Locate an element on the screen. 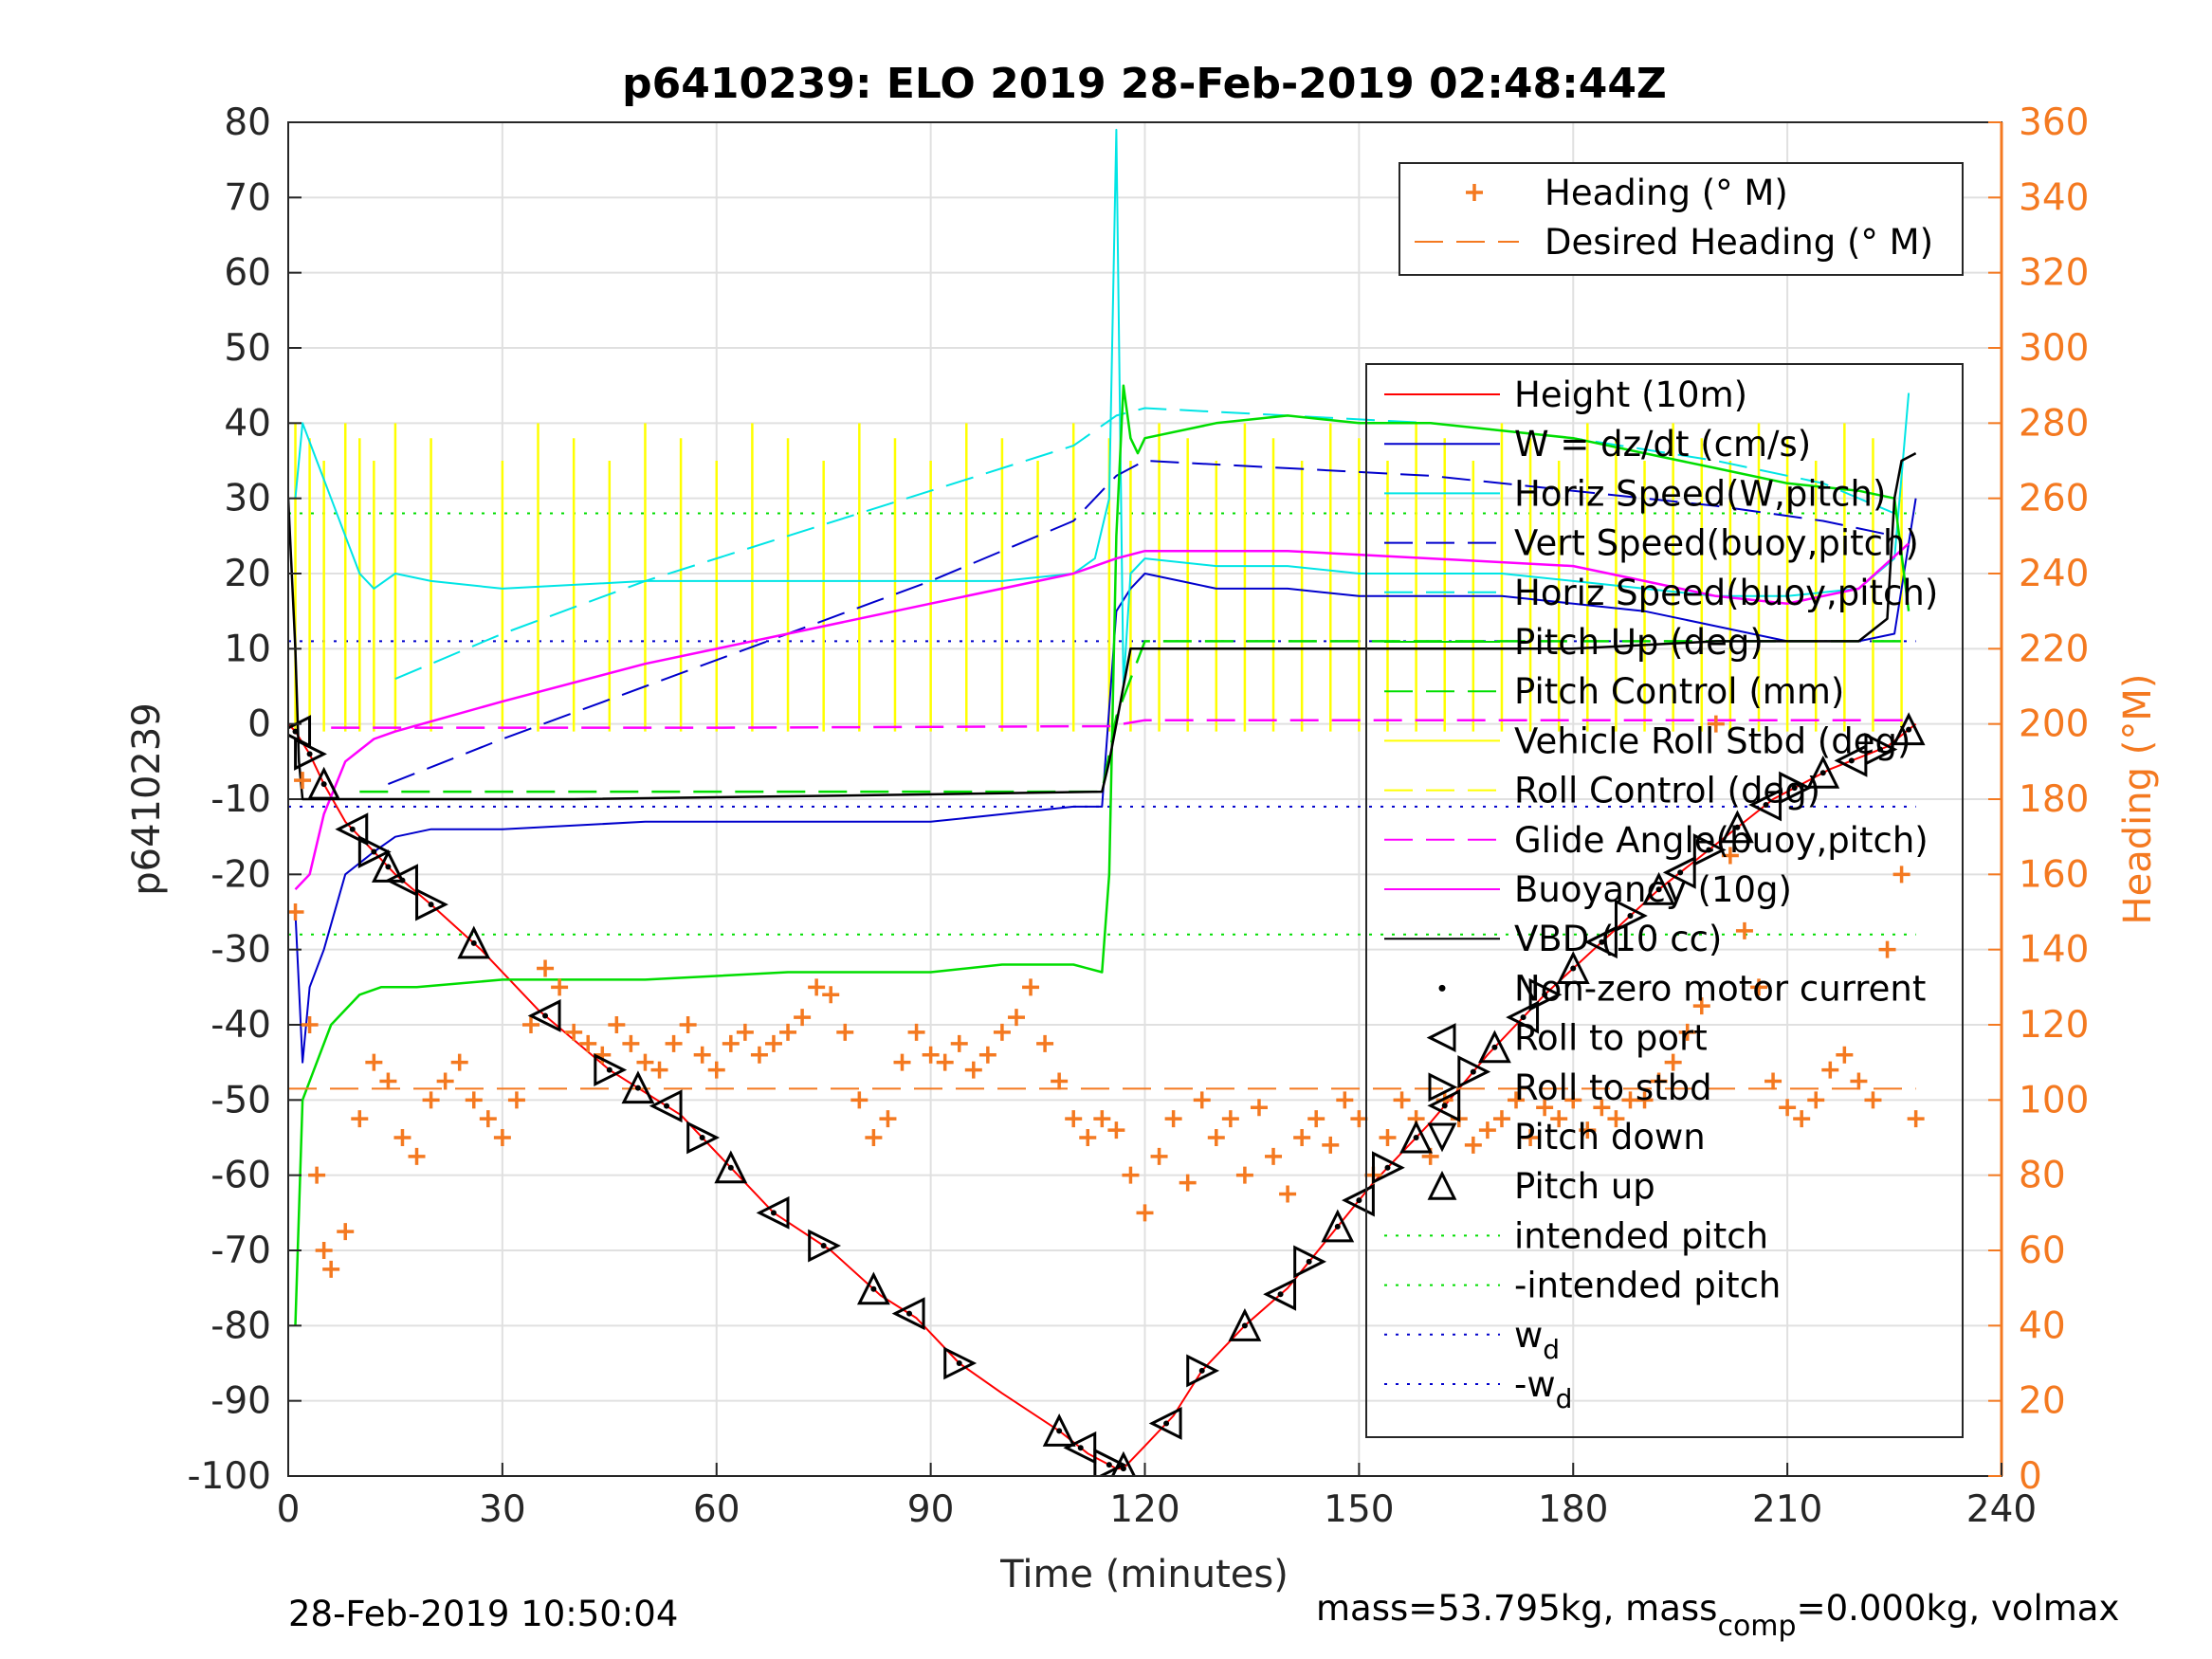 This screenshot has width=2212, height=1659. x-tick-label: 0 is located at coordinates (289, 1509).